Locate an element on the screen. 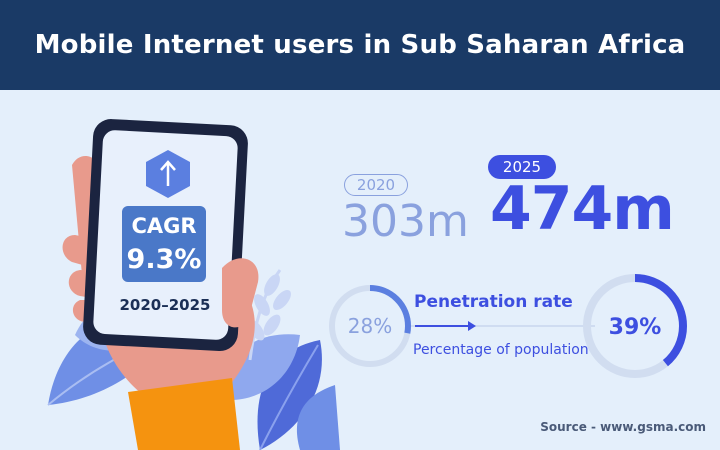  penetration-2025-value: 39% is located at coordinates (635, 327).